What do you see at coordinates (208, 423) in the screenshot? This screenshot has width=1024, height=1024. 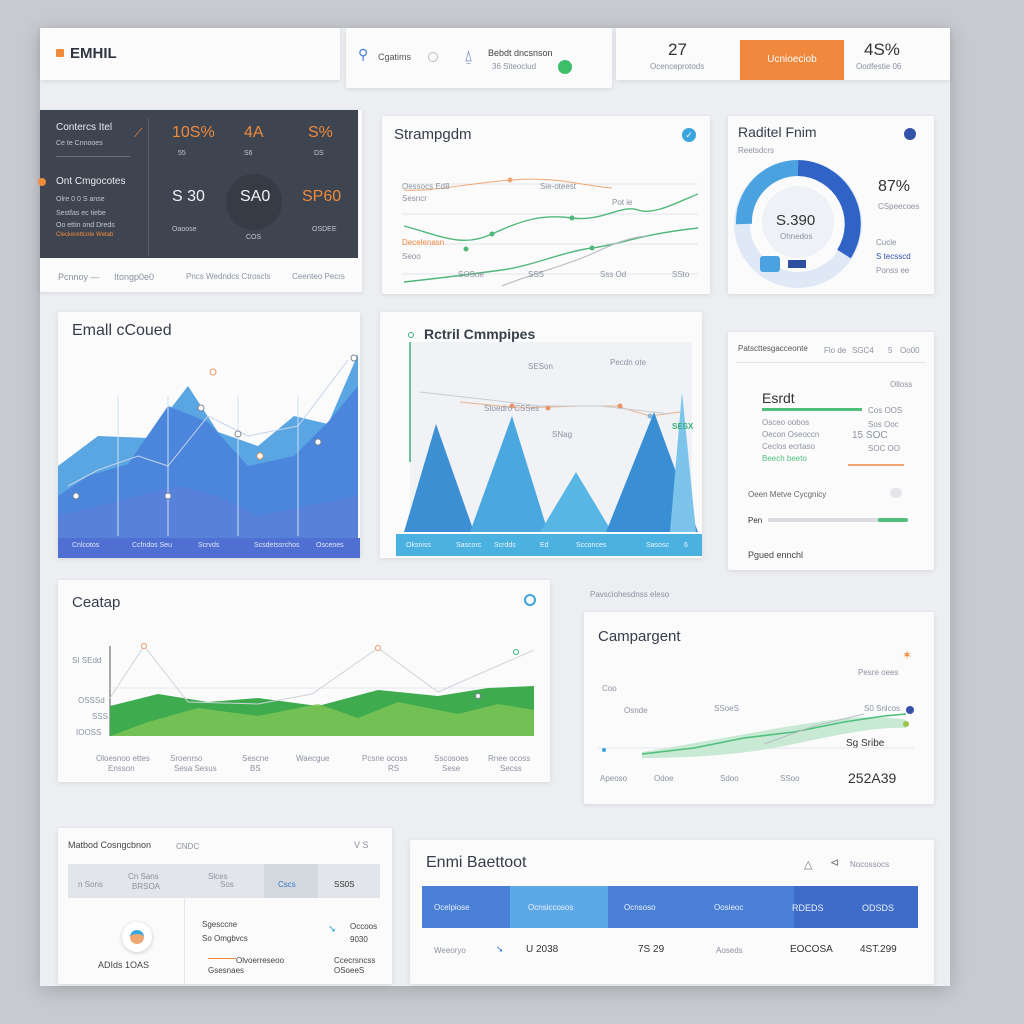 I see `email-line` at bounding box center [208, 423].